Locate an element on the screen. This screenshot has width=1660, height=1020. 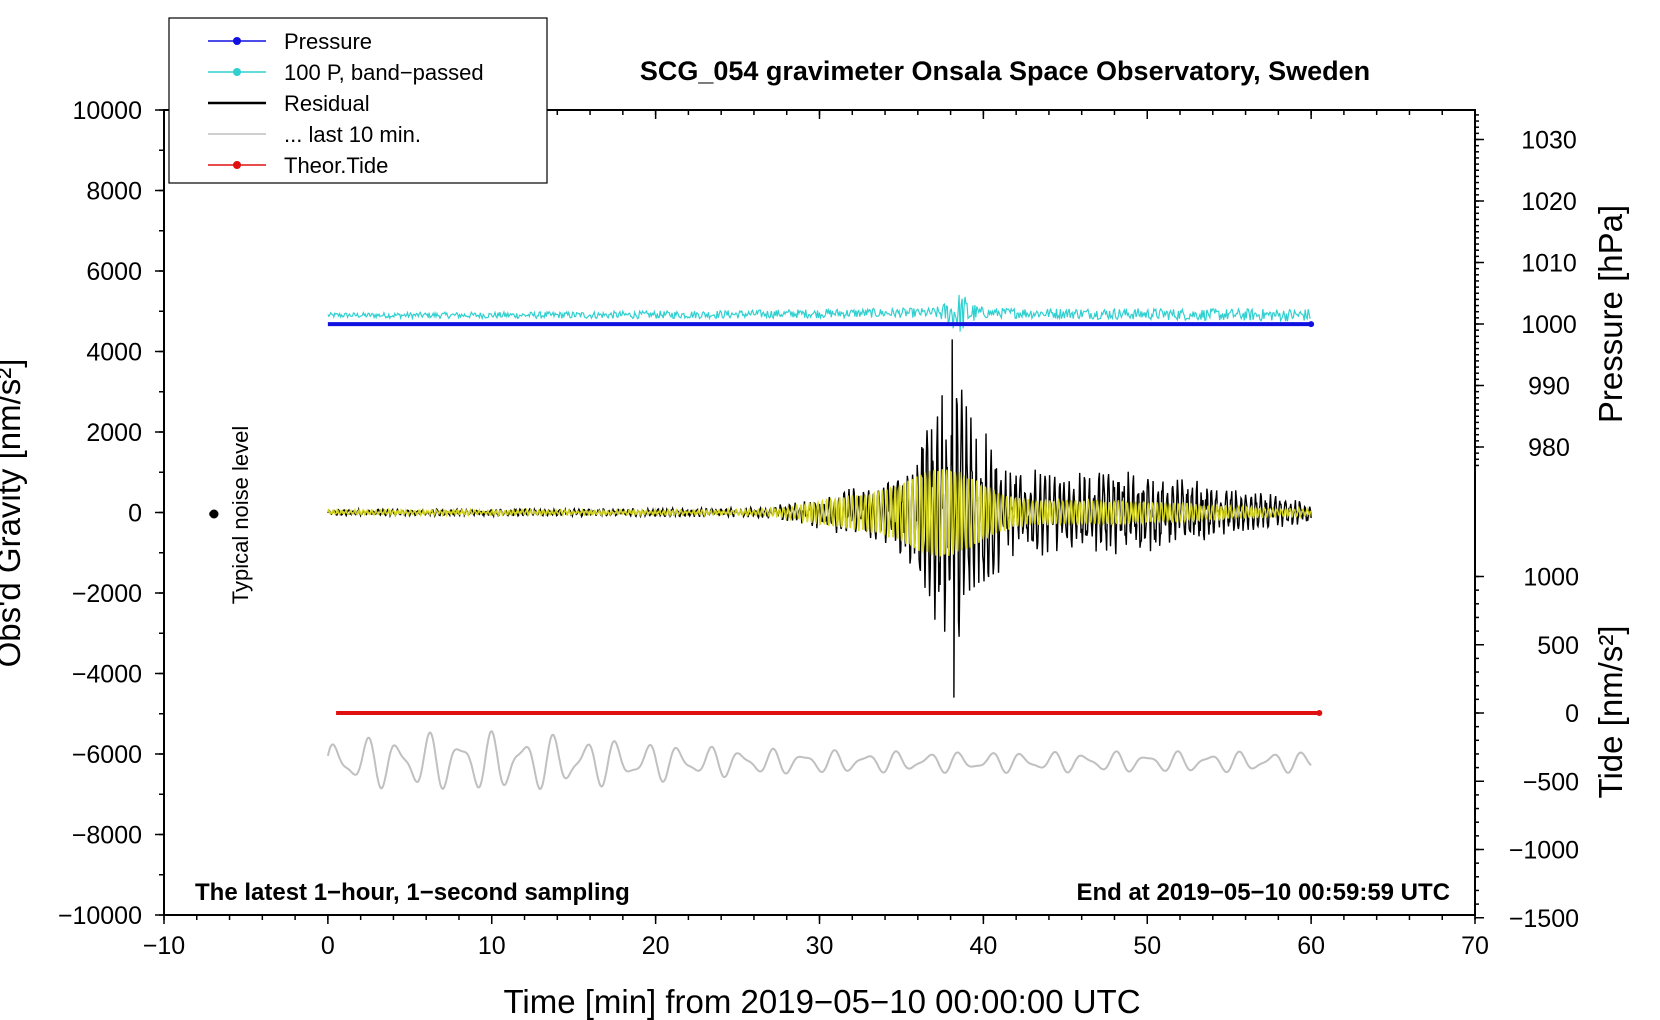
x-tick-label: 30 is located at coordinates (820, 946).